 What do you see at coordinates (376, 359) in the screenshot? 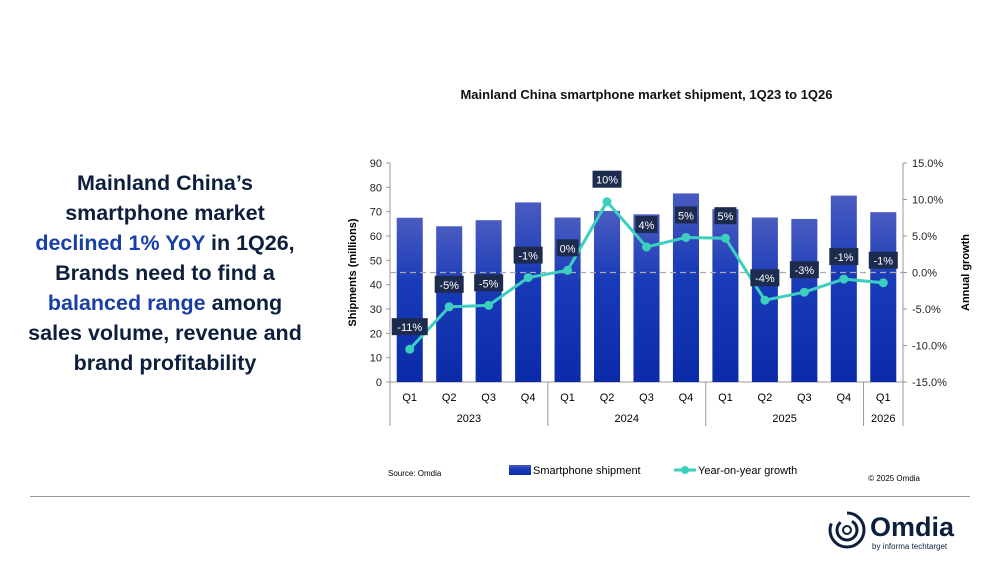
I see `y-tick-label: 10` at bounding box center [376, 359].